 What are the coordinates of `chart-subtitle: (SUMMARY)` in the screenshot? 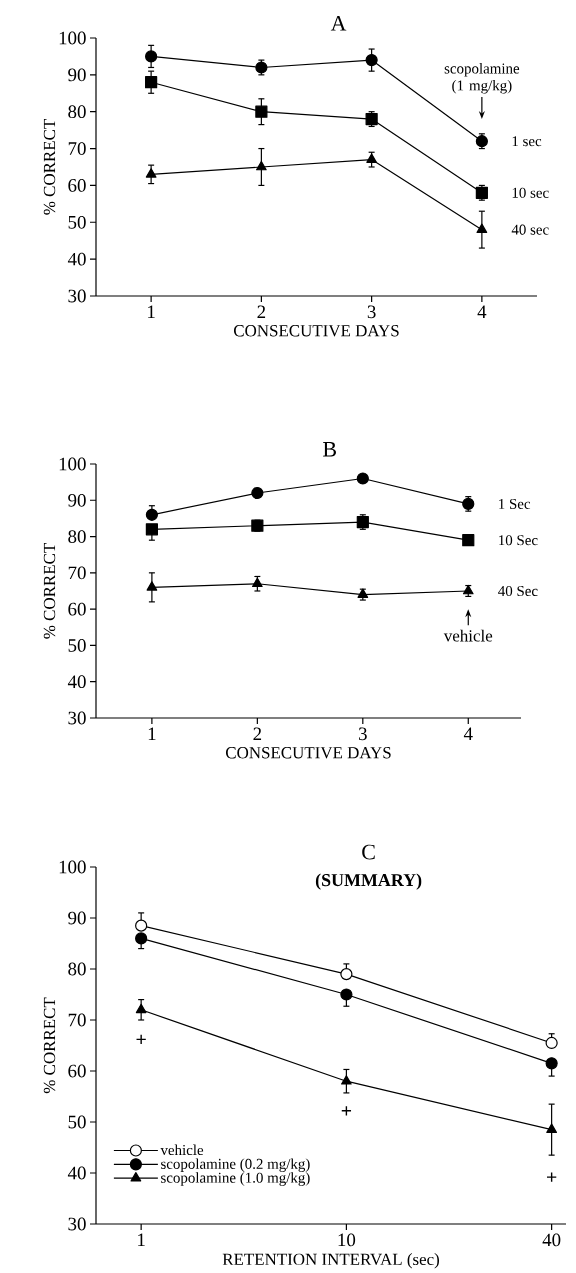 It's located at (368, 881).